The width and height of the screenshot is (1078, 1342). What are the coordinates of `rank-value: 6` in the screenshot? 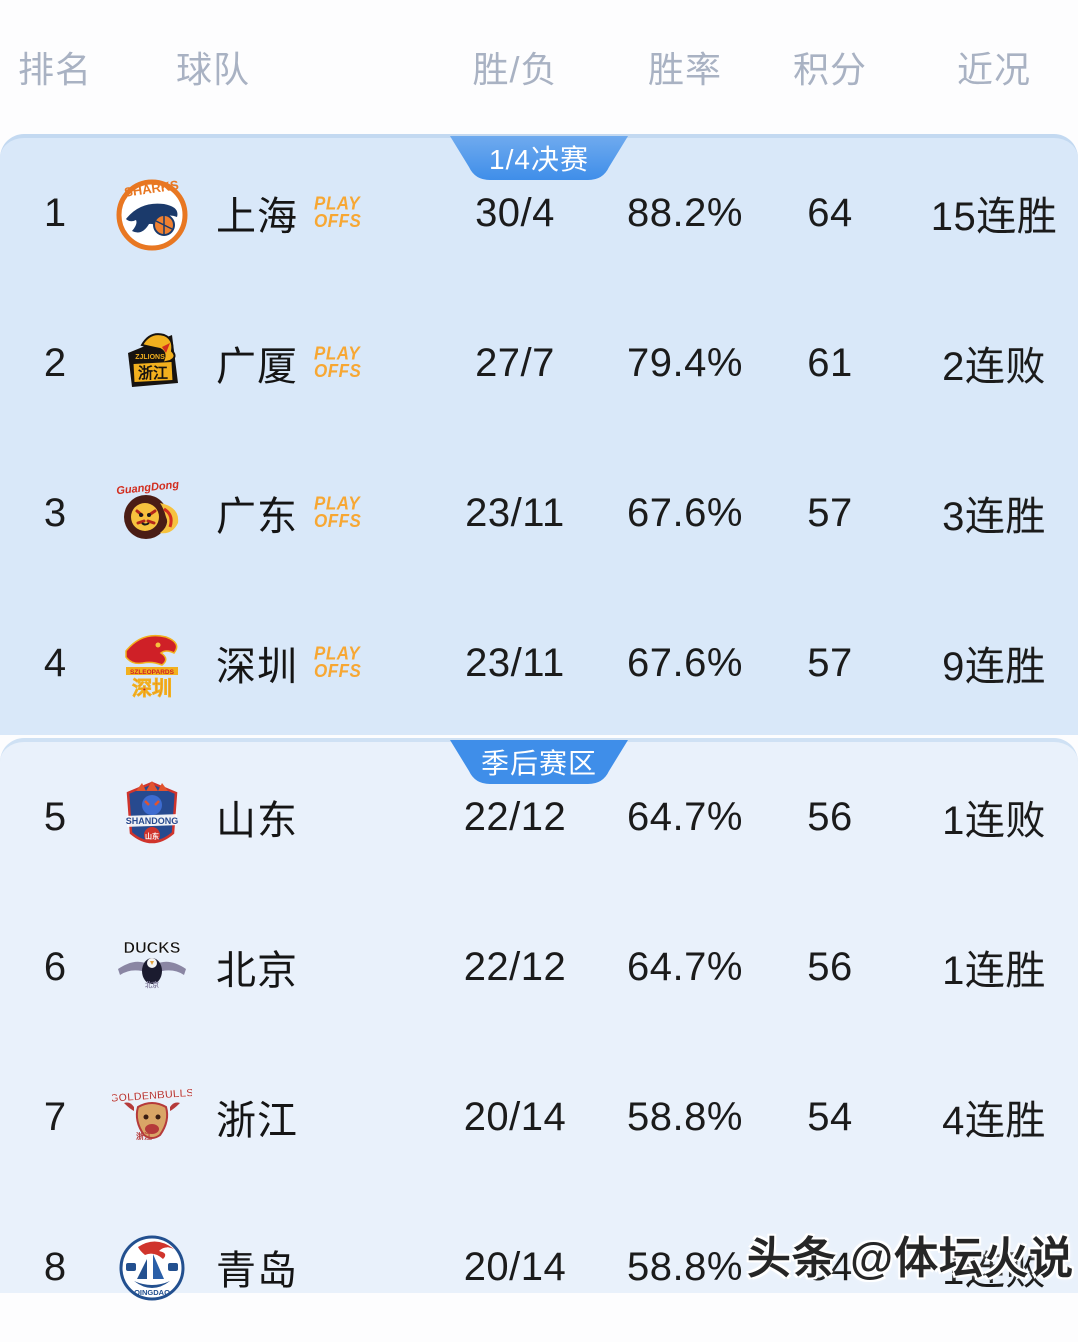 It's located at (55, 966).